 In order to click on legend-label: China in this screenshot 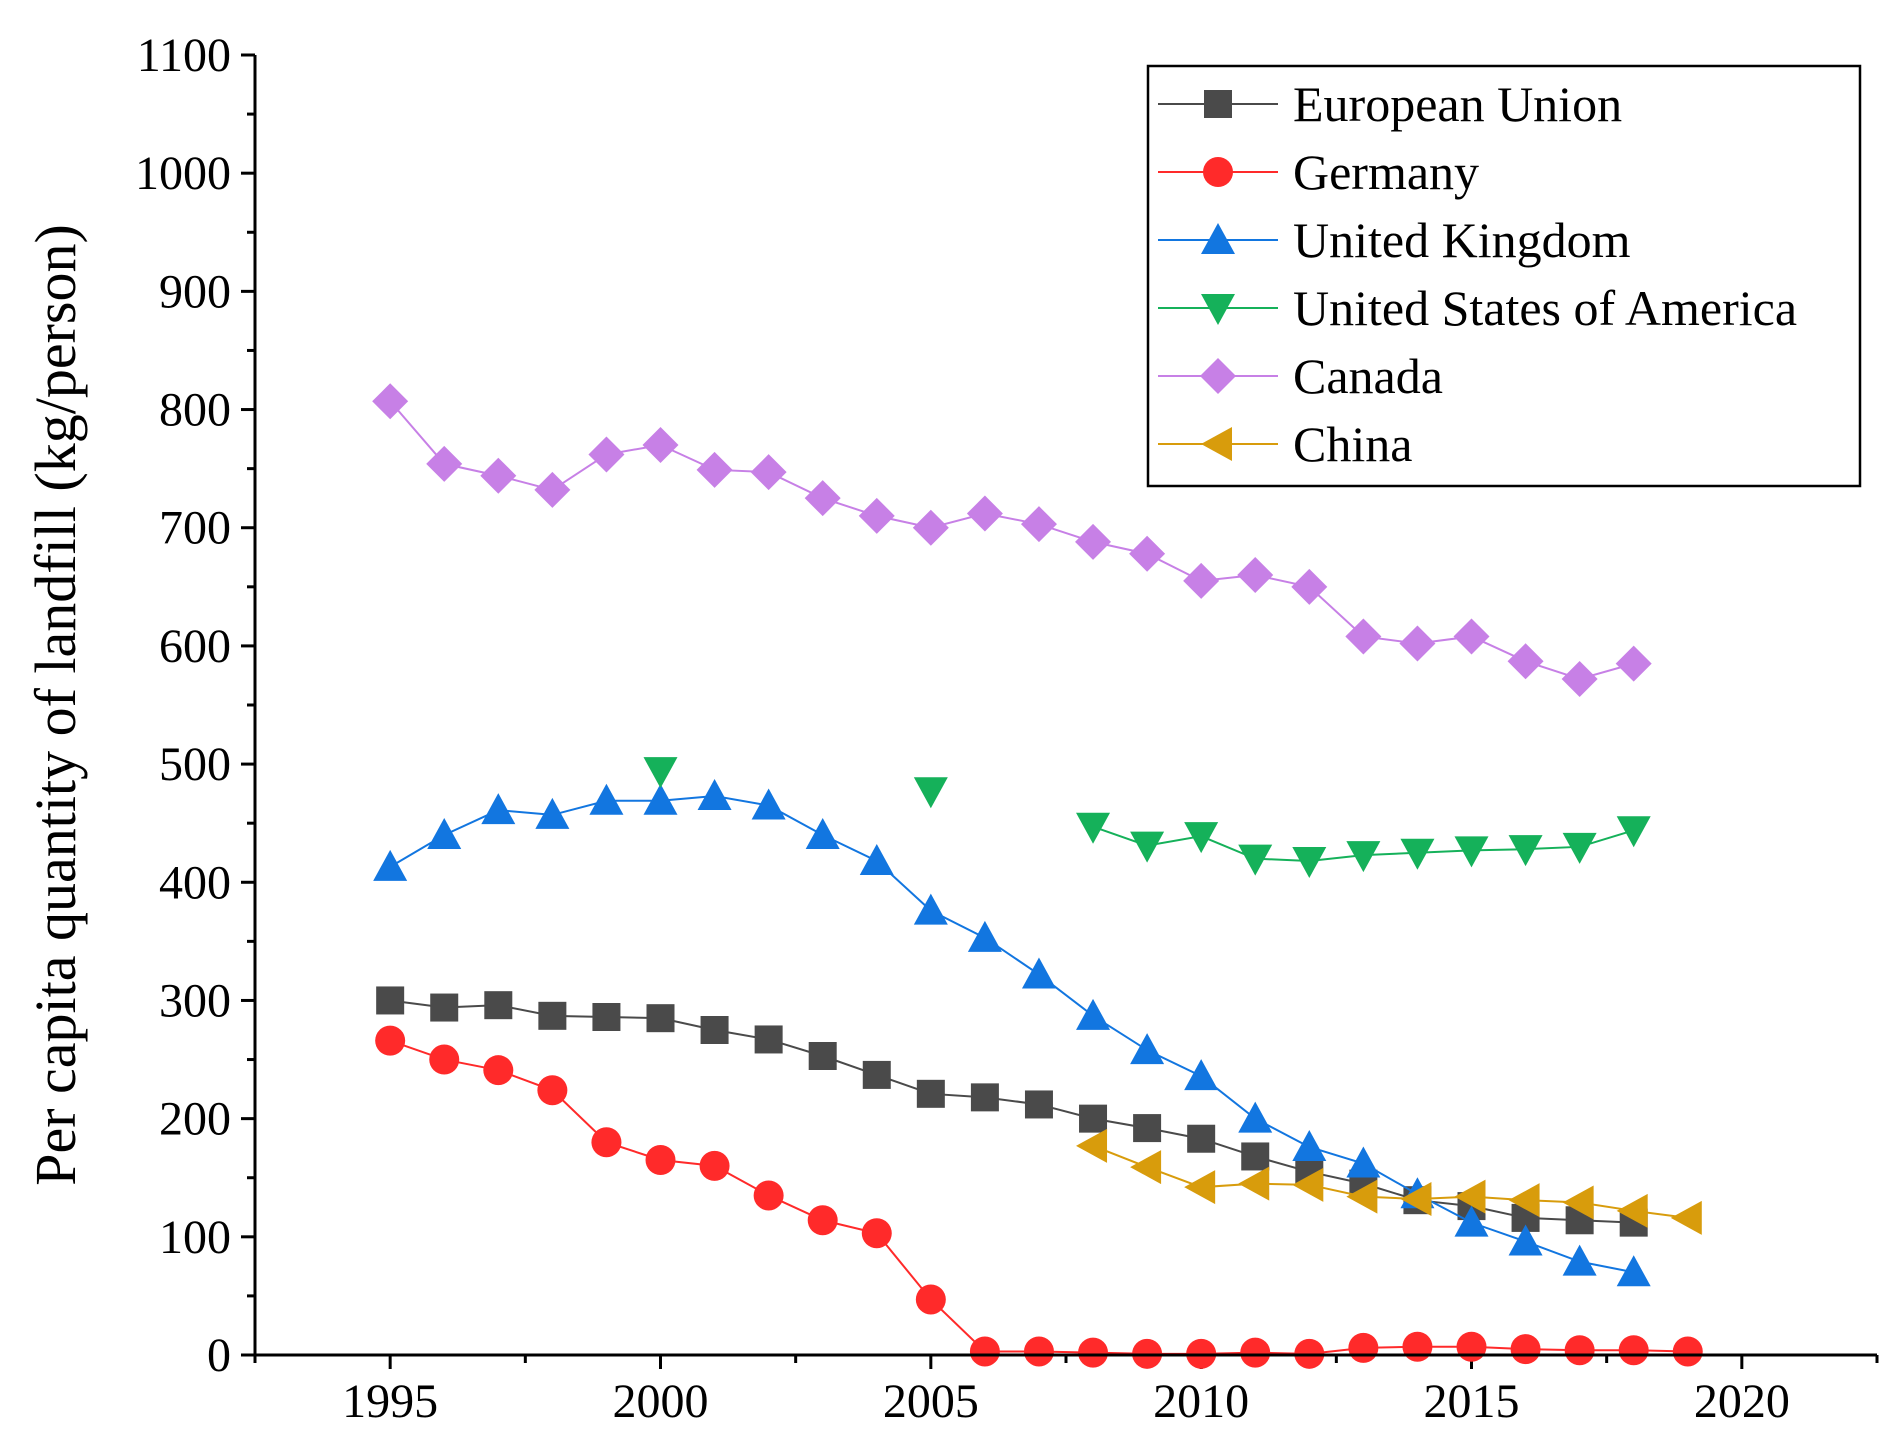, I will do `click(1352, 444)`.